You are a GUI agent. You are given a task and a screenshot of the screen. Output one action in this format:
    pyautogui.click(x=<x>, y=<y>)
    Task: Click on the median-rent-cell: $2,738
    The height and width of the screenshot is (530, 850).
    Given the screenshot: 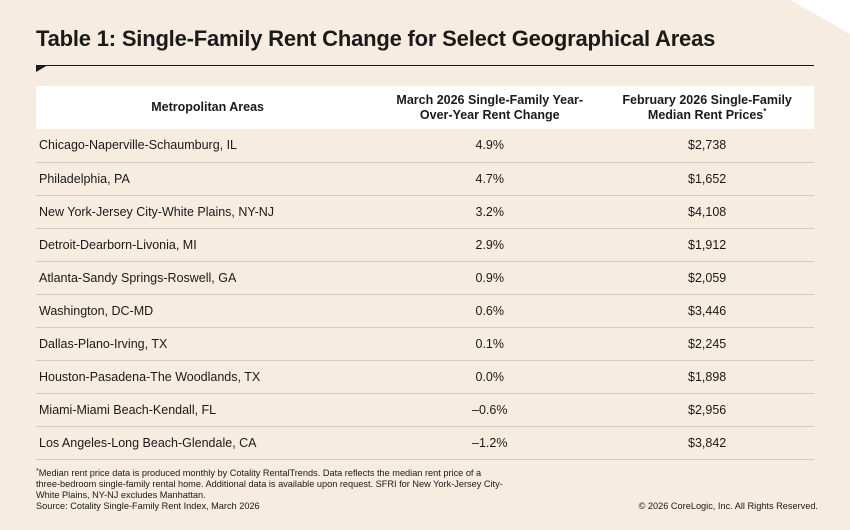 What is the action you would take?
    pyautogui.click(x=707, y=145)
    